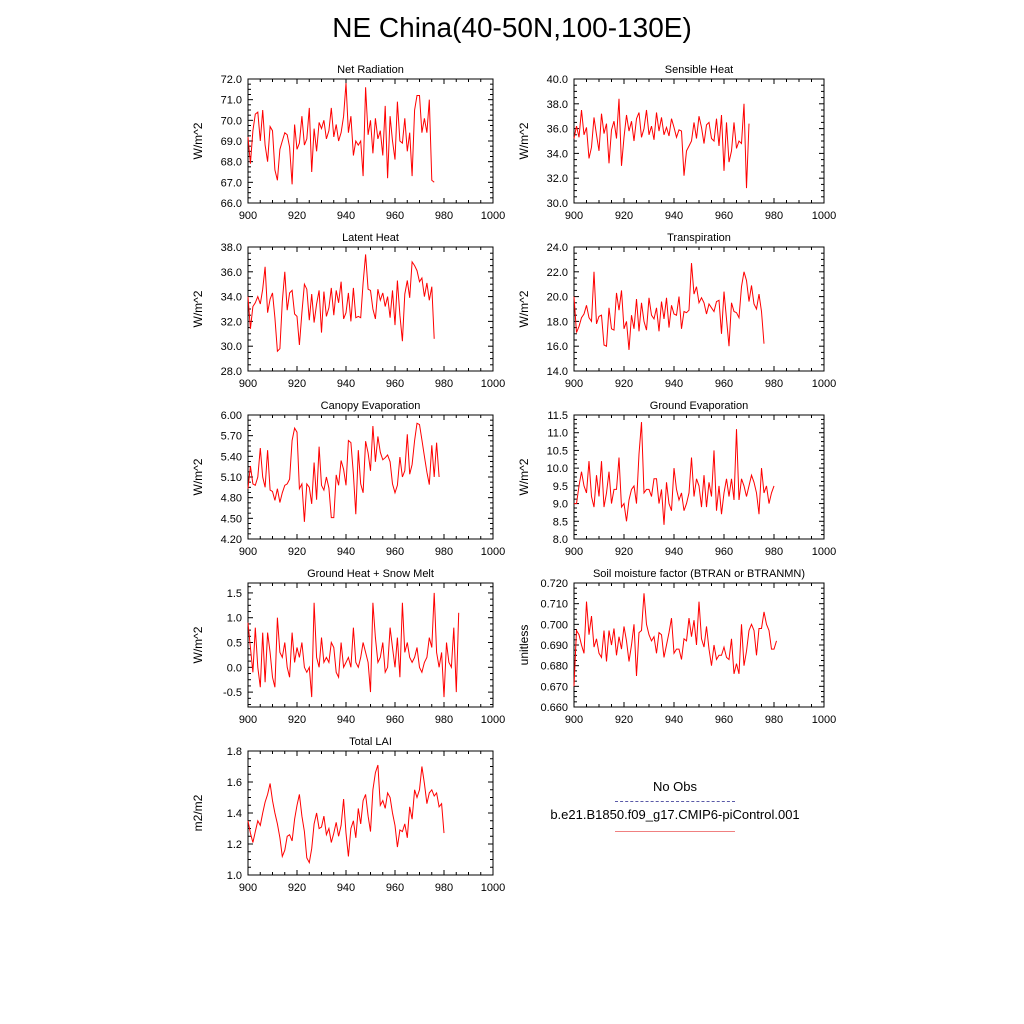 The image size is (1024, 1024). I want to click on y-tick-label: 5.70, so click(231, 437).